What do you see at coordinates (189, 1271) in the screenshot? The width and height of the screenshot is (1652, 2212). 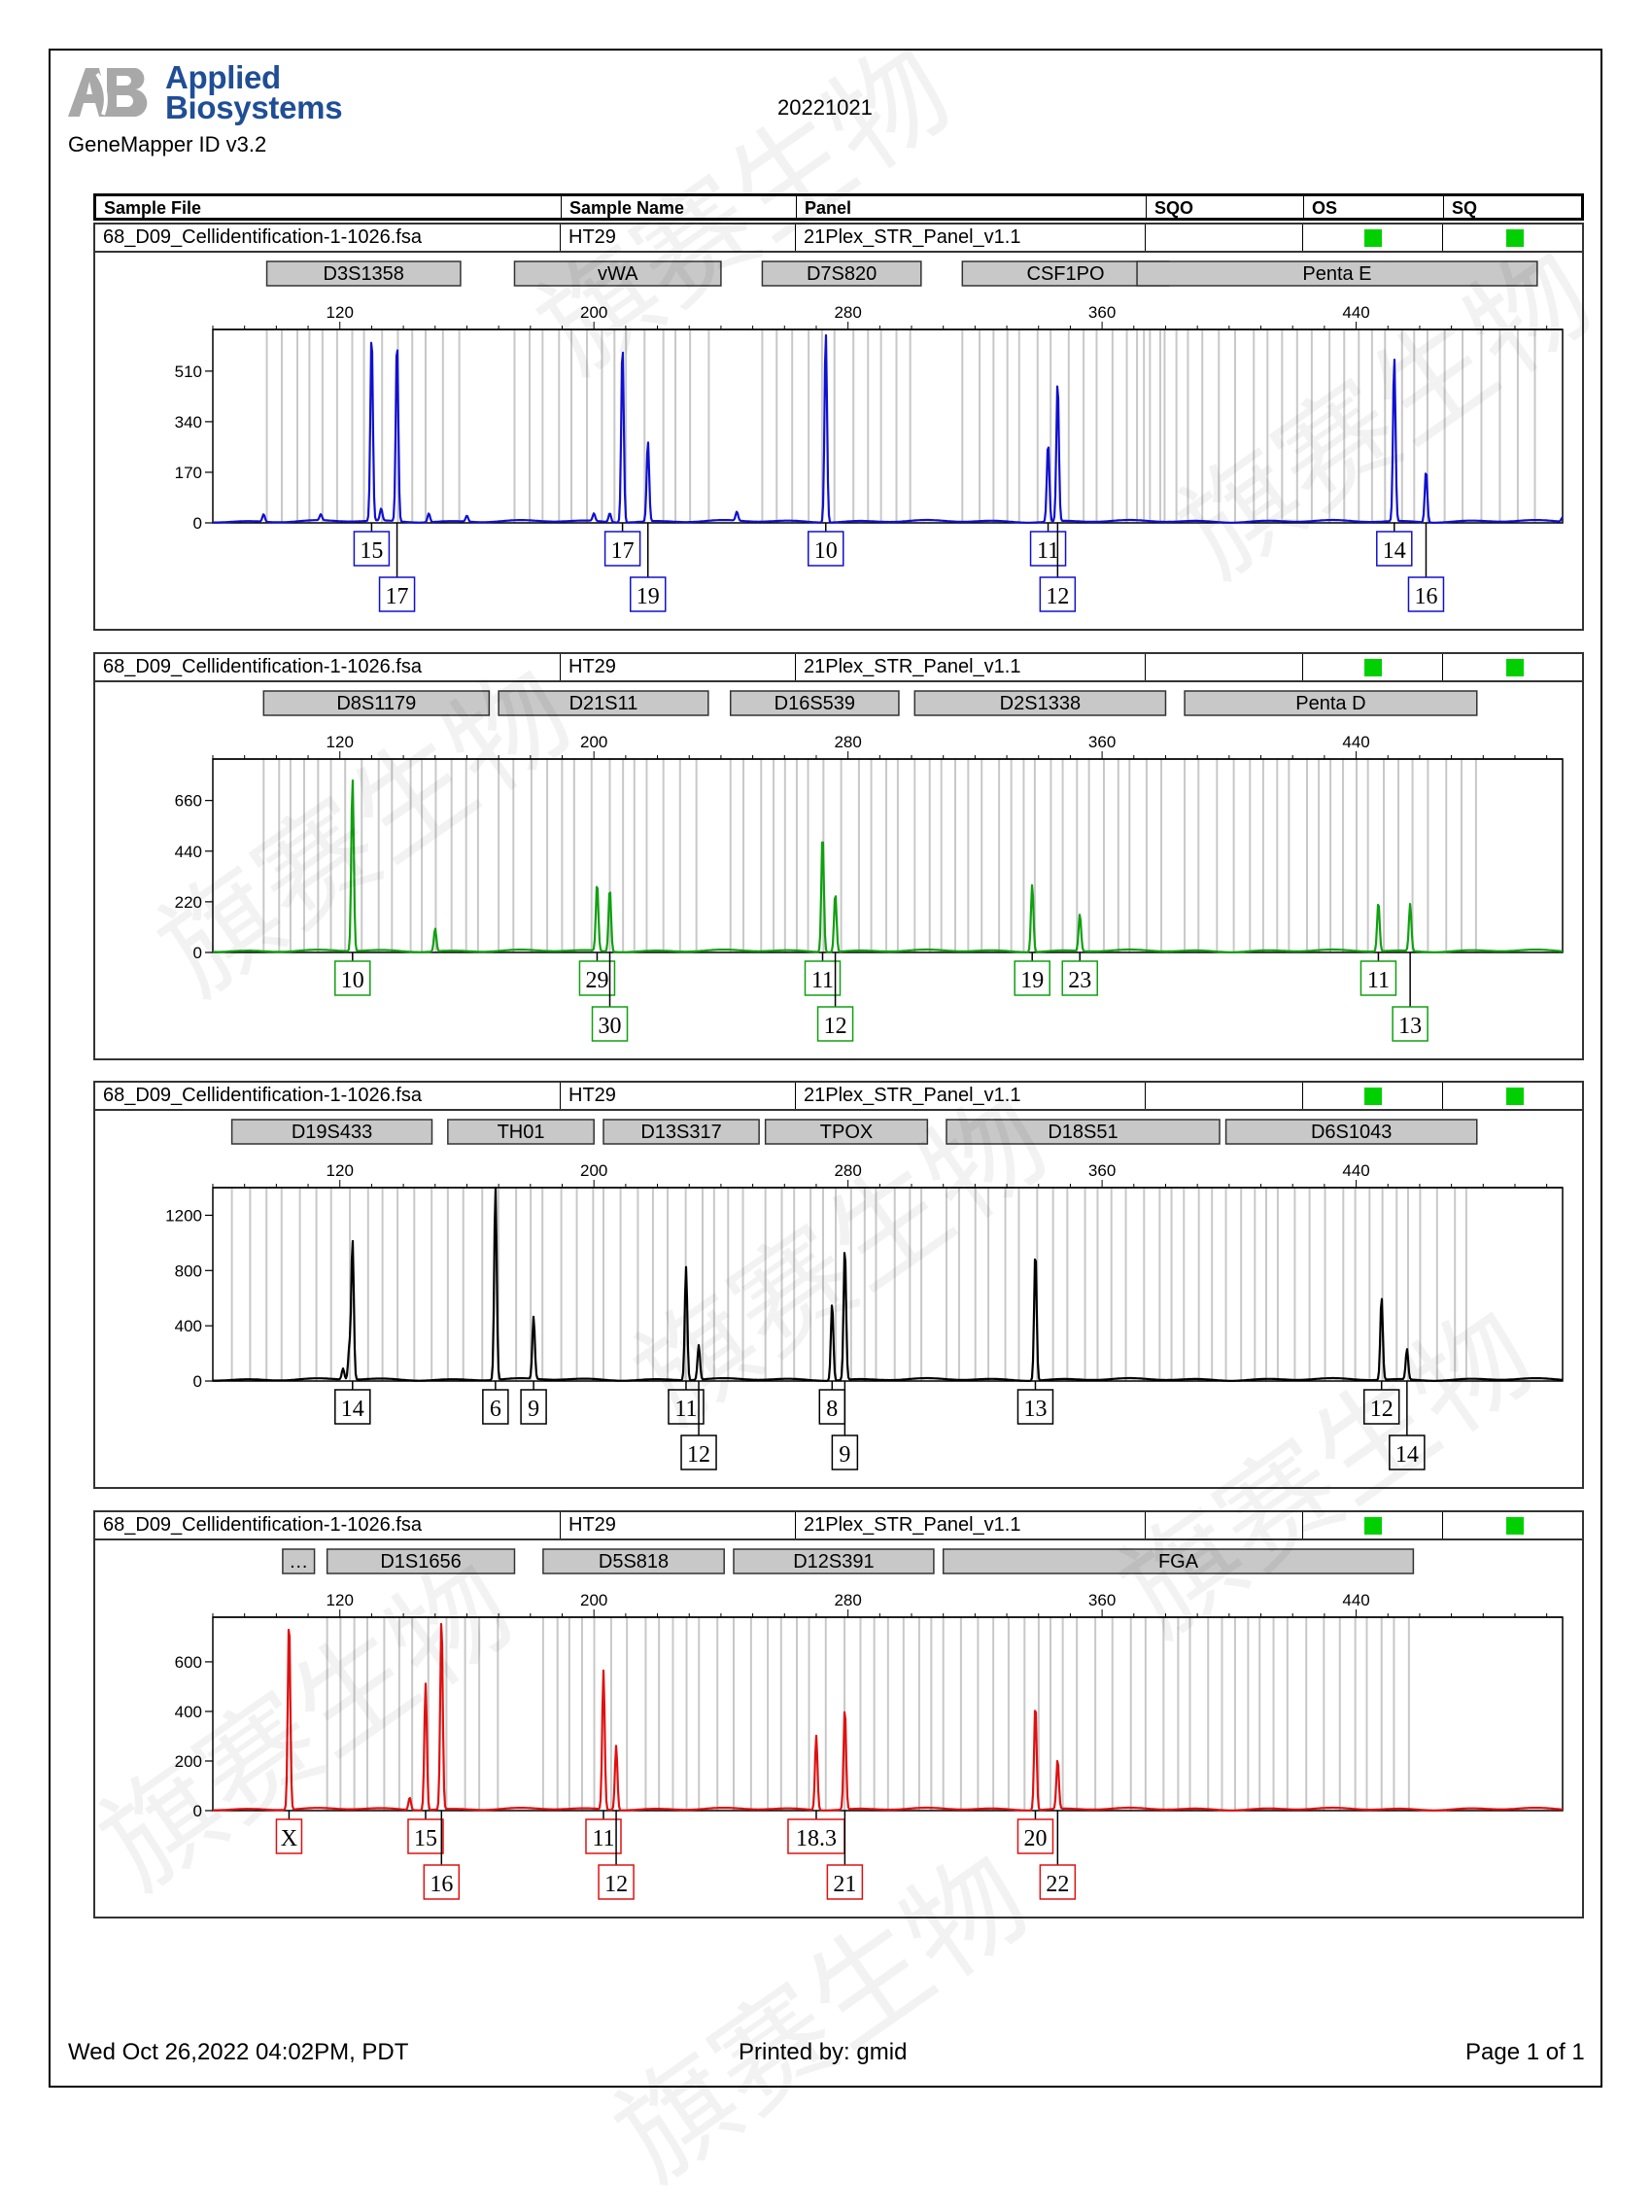 I see `y-tick-label: 800` at bounding box center [189, 1271].